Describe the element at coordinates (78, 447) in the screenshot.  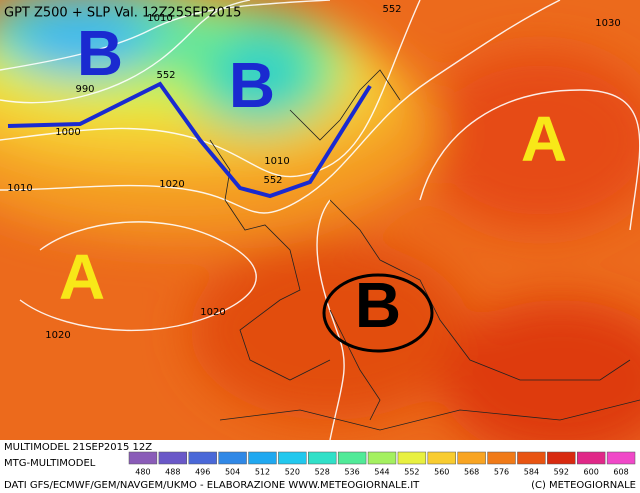
I see `run-label: MULTIMODEL 21SEP2015 12Z` at that location.